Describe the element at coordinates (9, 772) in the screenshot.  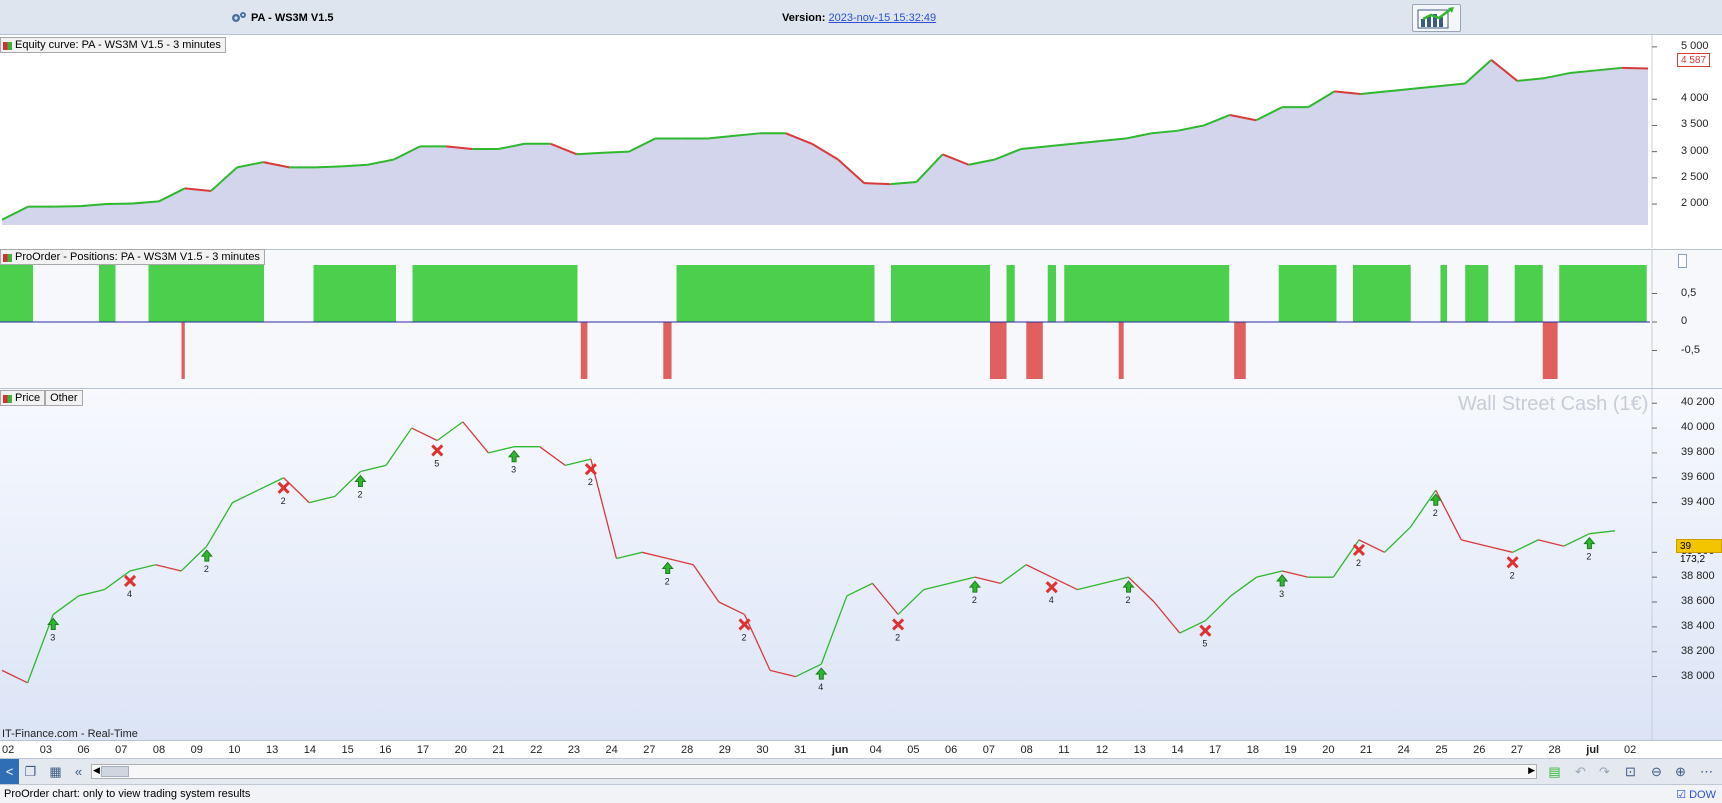
I see `share-icon: <` at that location.